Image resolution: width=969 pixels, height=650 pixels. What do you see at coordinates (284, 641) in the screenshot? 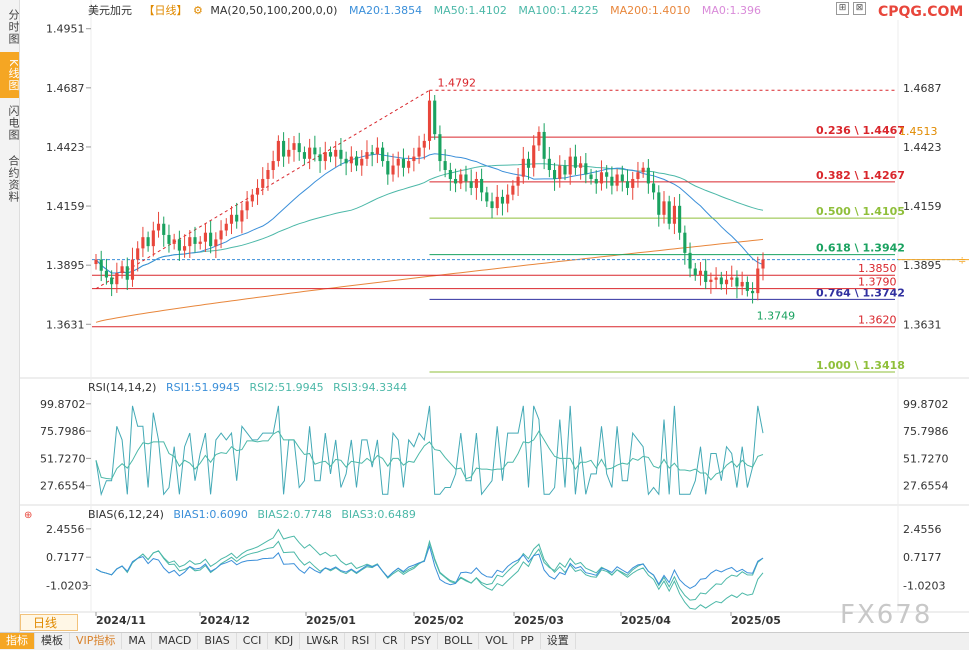
I see `toolbar-tab-7: KDJ` at bounding box center [284, 641].